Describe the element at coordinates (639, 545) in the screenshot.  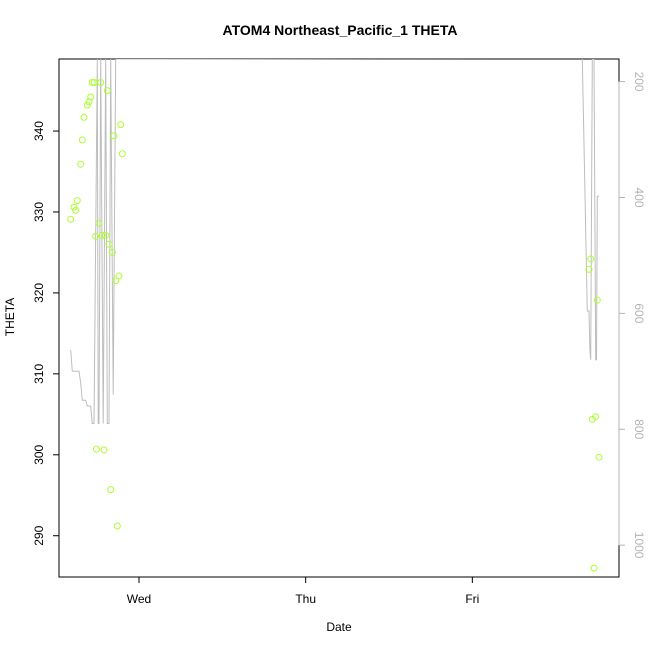
I see `y2-tick-label: 1000` at that location.